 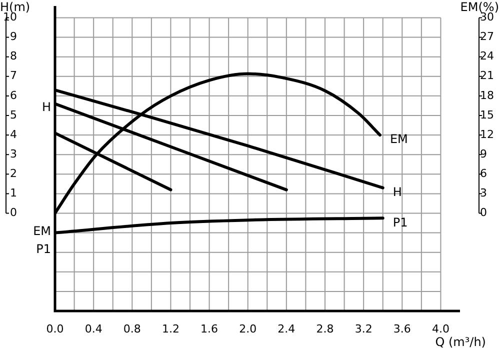 What do you see at coordinates (483, 173) in the screenshot?
I see `y2-tick-label: 6` at bounding box center [483, 173].